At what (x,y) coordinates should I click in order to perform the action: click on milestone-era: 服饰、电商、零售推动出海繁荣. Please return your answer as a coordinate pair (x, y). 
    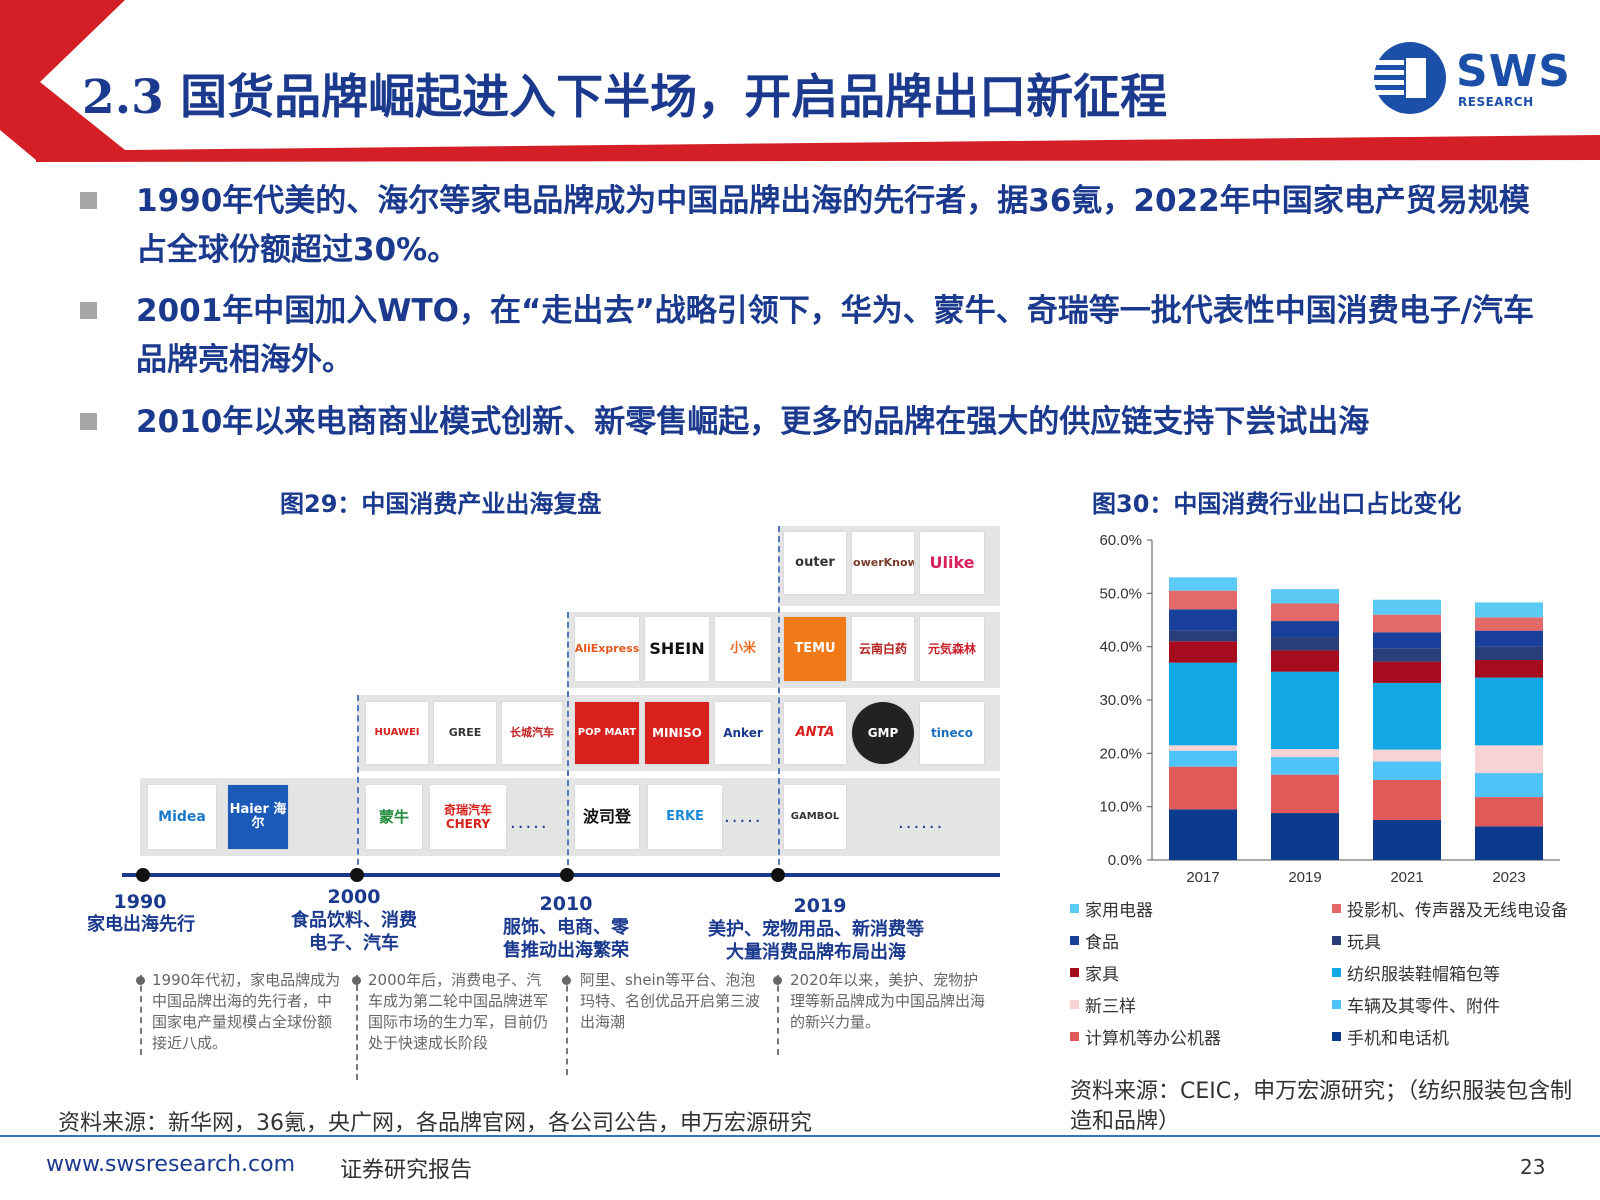
    Looking at the image, I should click on (566, 939).